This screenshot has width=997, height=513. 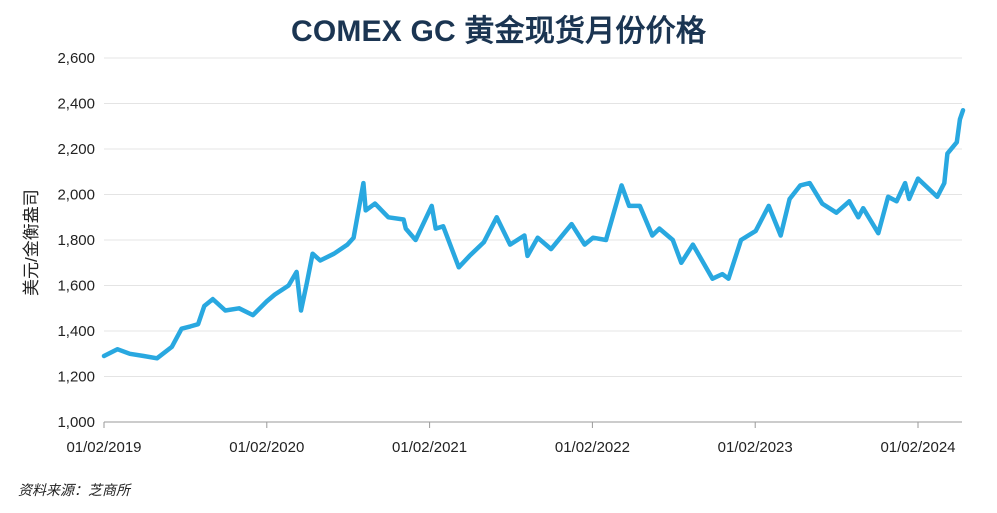 What do you see at coordinates (76, 58) in the screenshot?
I see `y-tick-label: 2,600` at bounding box center [76, 58].